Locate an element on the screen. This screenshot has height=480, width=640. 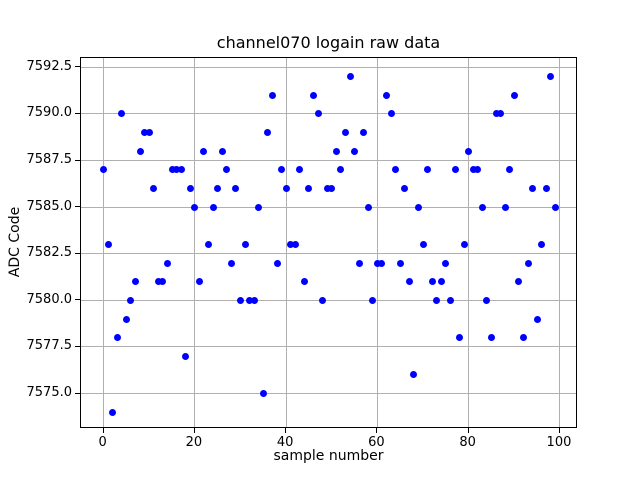
y-tick-label: 7577.5 is located at coordinates (49, 346).